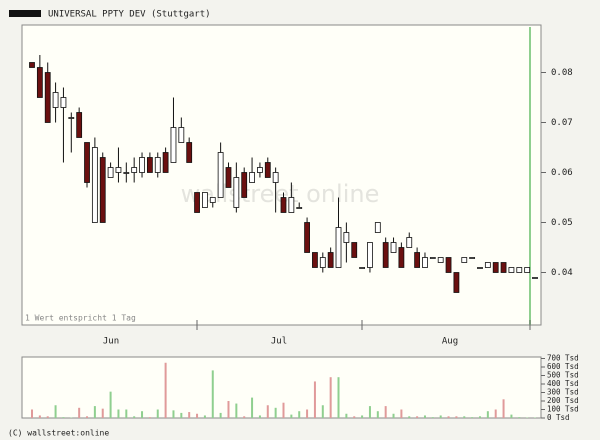  What do you see at coordinates (58, 433) in the screenshot?
I see `copyright: (C) wallstreet:online` at bounding box center [58, 433].